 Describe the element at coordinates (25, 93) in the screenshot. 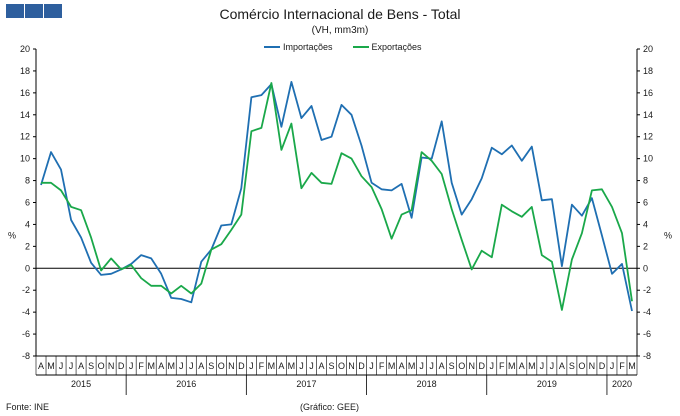

I see `y-tick-label-left: 16` at that location.